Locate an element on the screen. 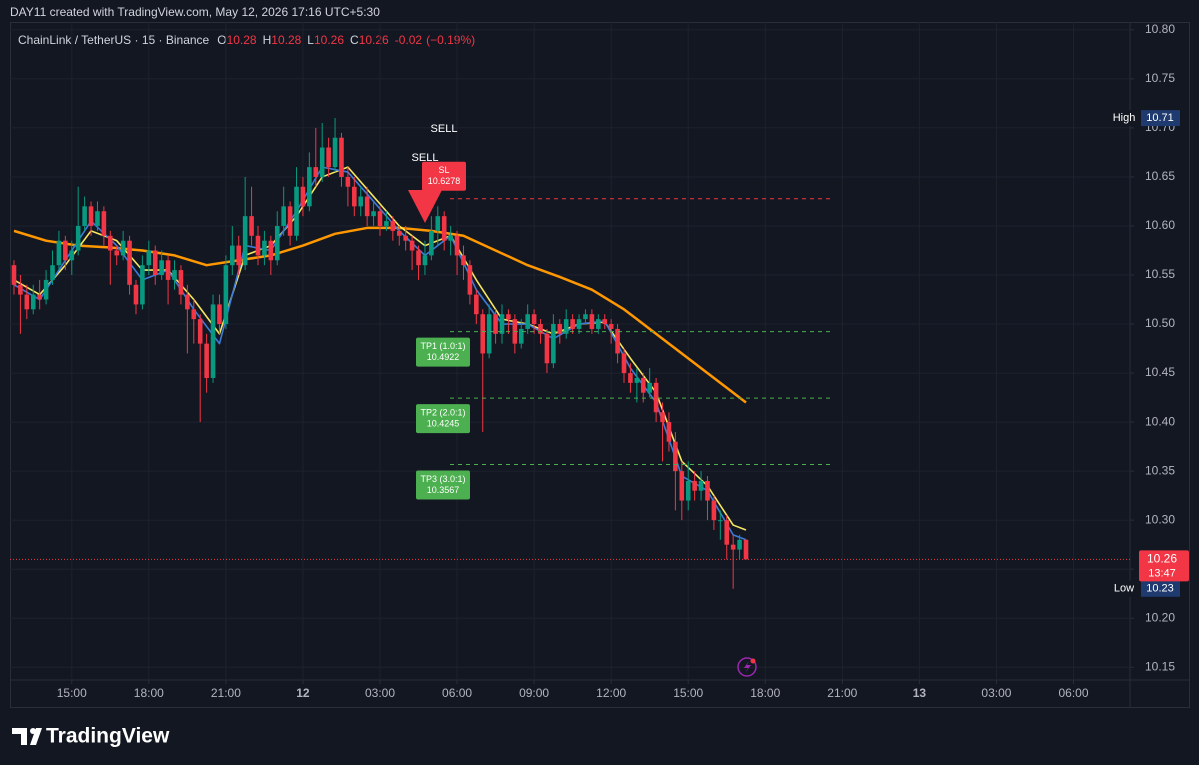  level-value: 10.6278 is located at coordinates (444, 181).